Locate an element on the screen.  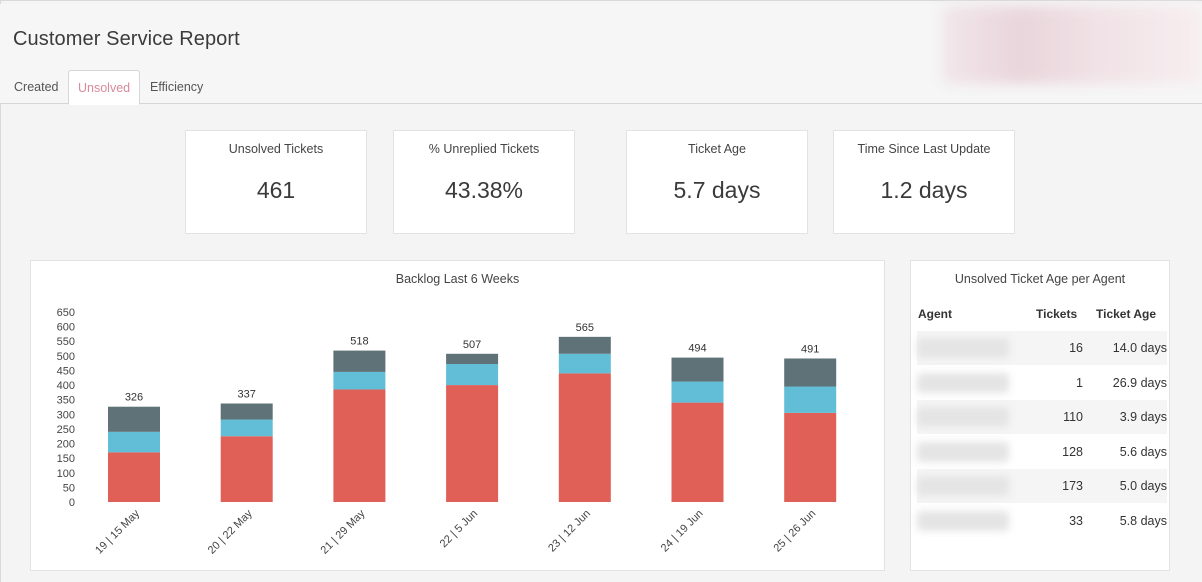
bar-total-label: 565 is located at coordinates (585, 328).